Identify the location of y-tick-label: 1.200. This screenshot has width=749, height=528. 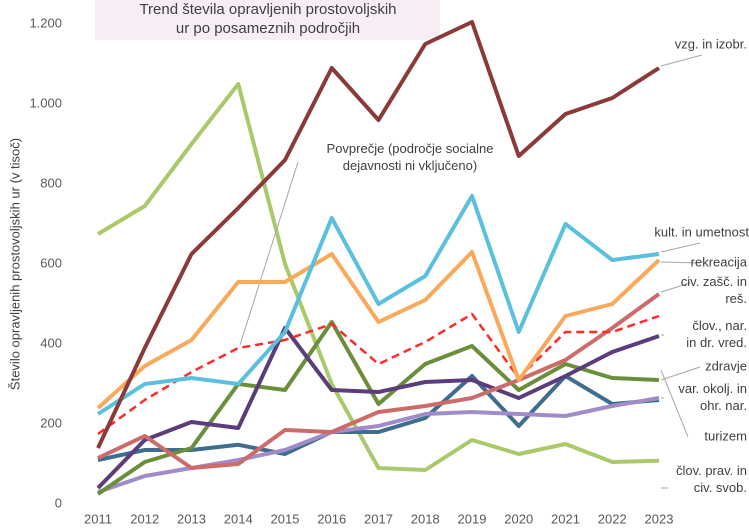
(45, 22).